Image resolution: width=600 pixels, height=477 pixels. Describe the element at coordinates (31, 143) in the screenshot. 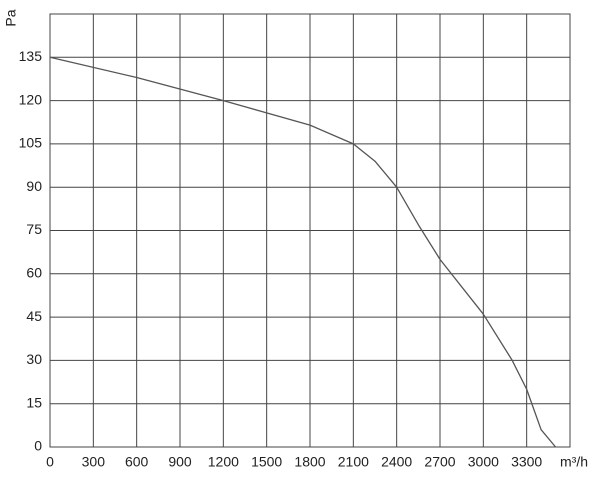

I see `y-tick-label: 105` at that location.